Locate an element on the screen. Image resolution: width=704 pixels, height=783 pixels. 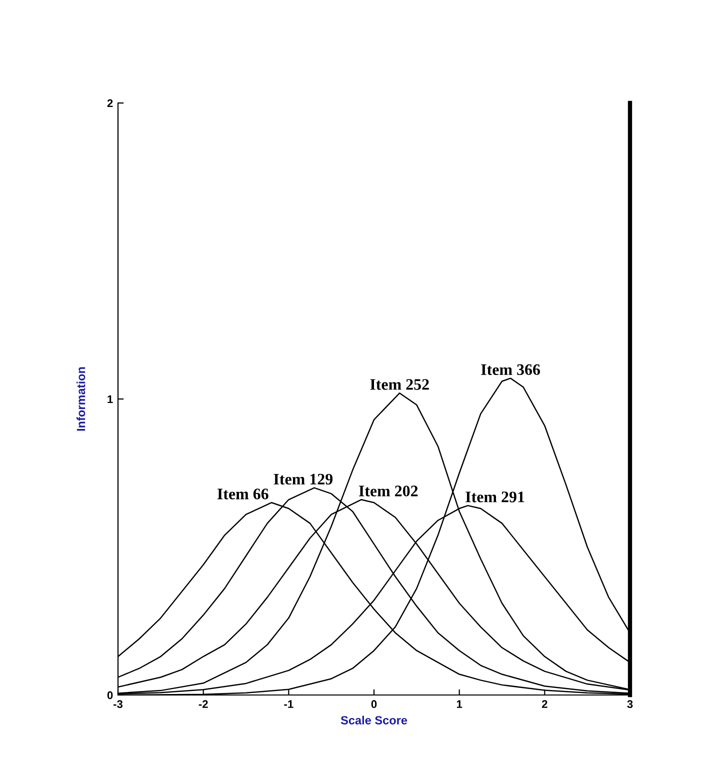
x-tick-label: 1 is located at coordinates (459, 704).